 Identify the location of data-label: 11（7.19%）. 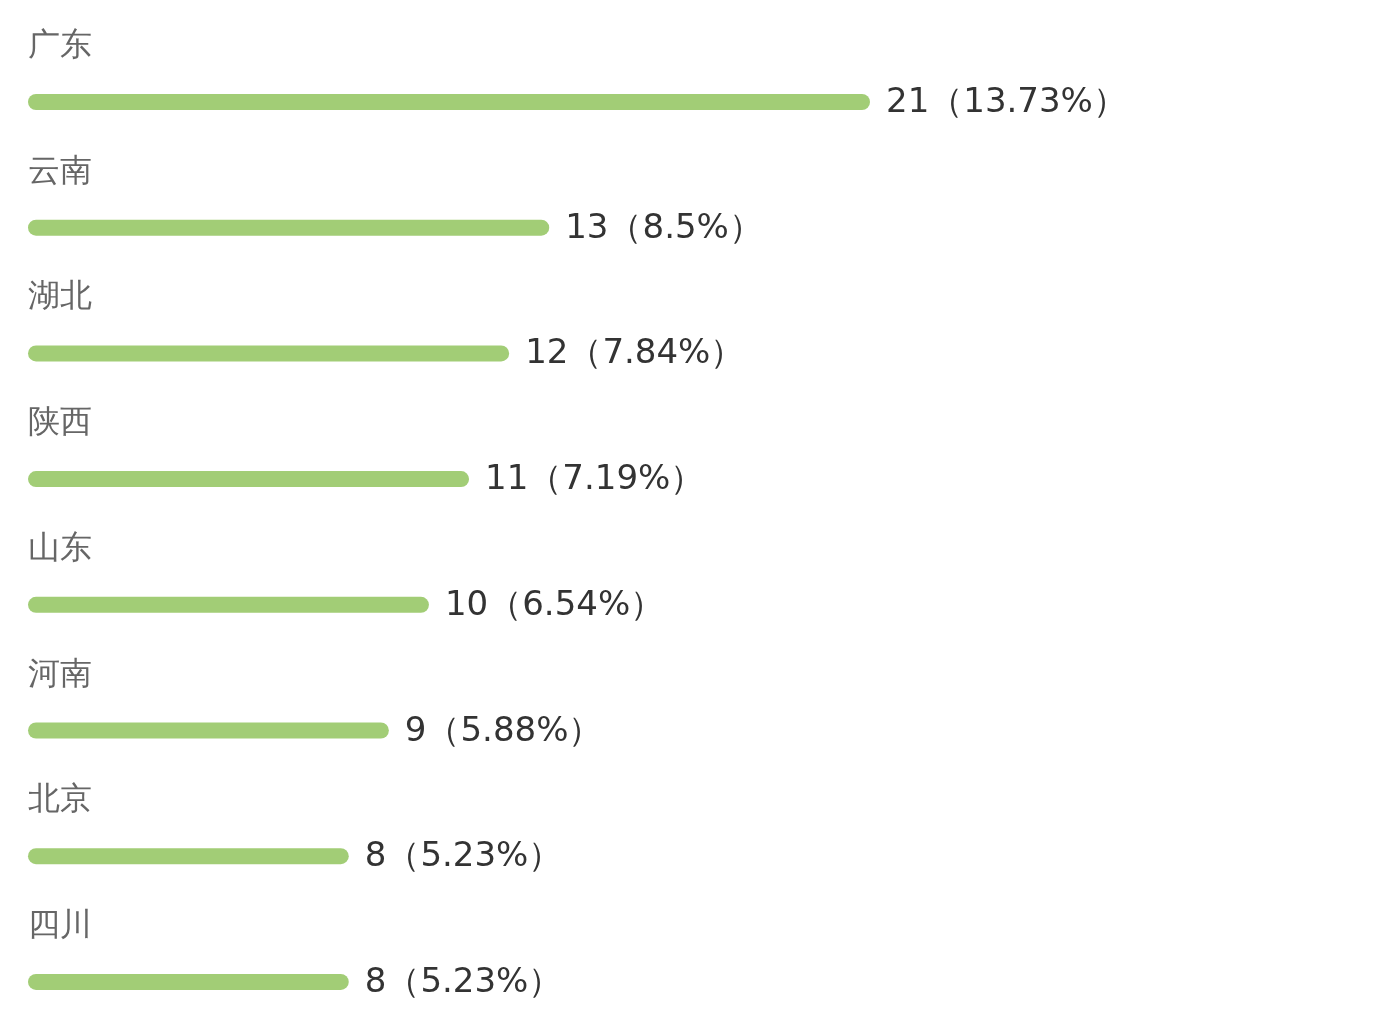
(595, 477).